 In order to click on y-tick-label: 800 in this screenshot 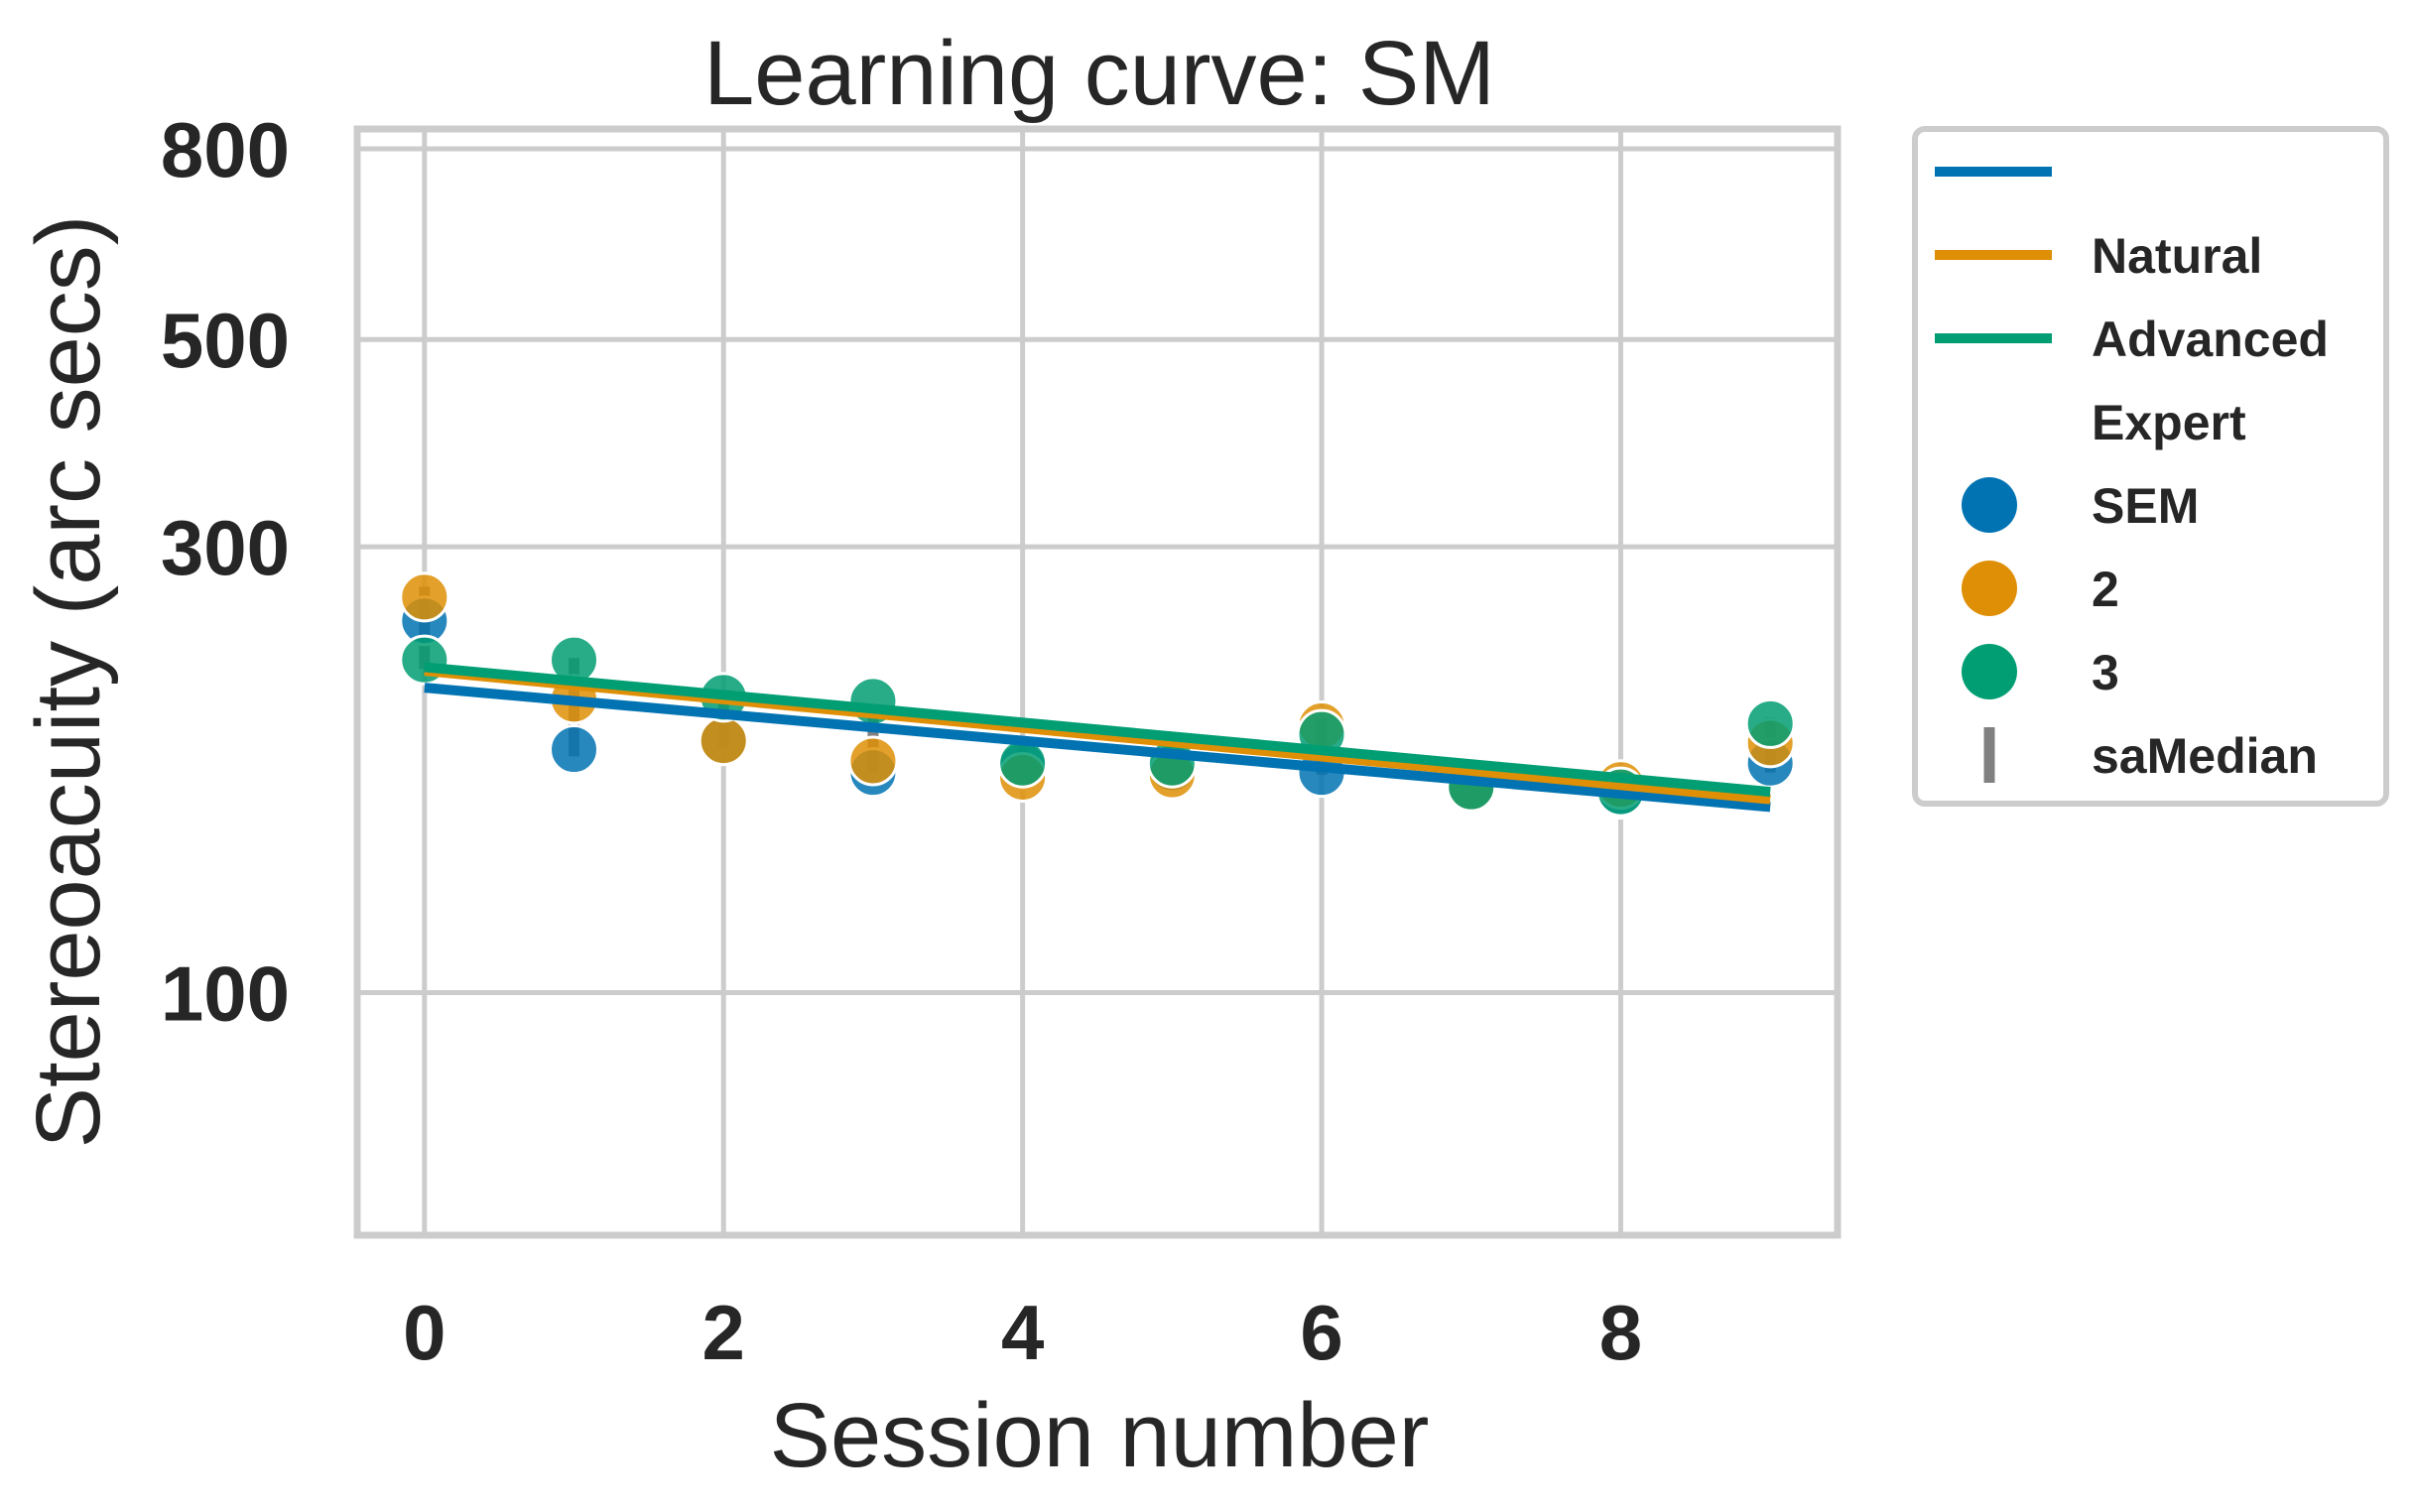, I will do `click(225, 149)`.